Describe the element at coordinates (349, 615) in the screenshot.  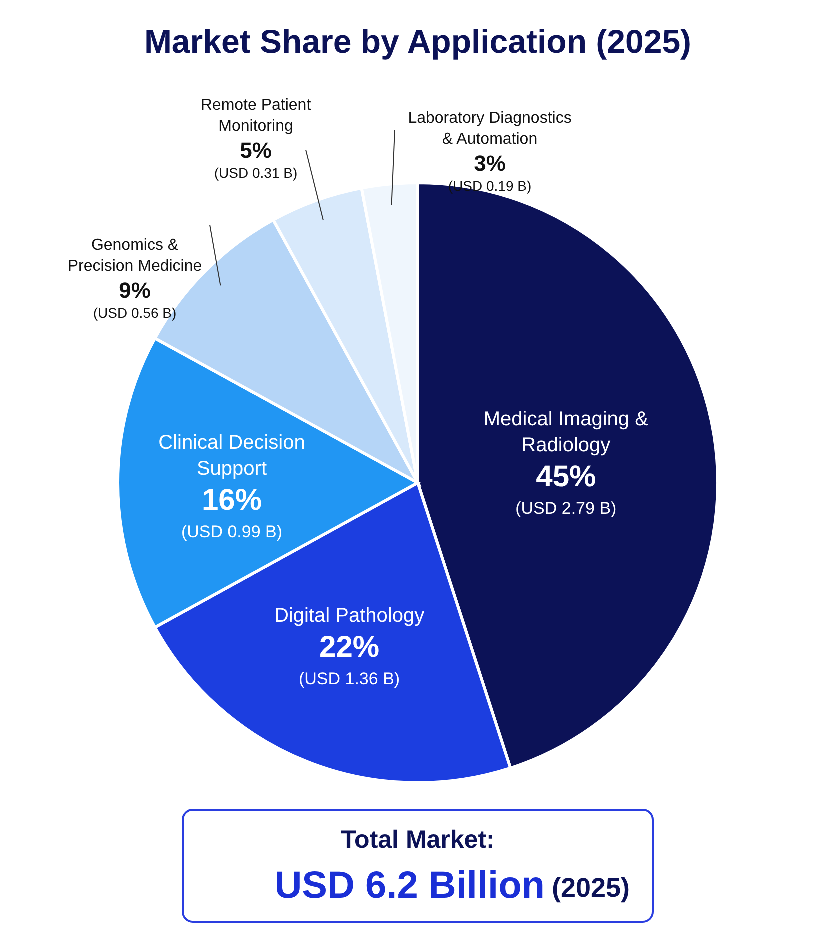
I see `slice-label: Digital Pathology` at that location.